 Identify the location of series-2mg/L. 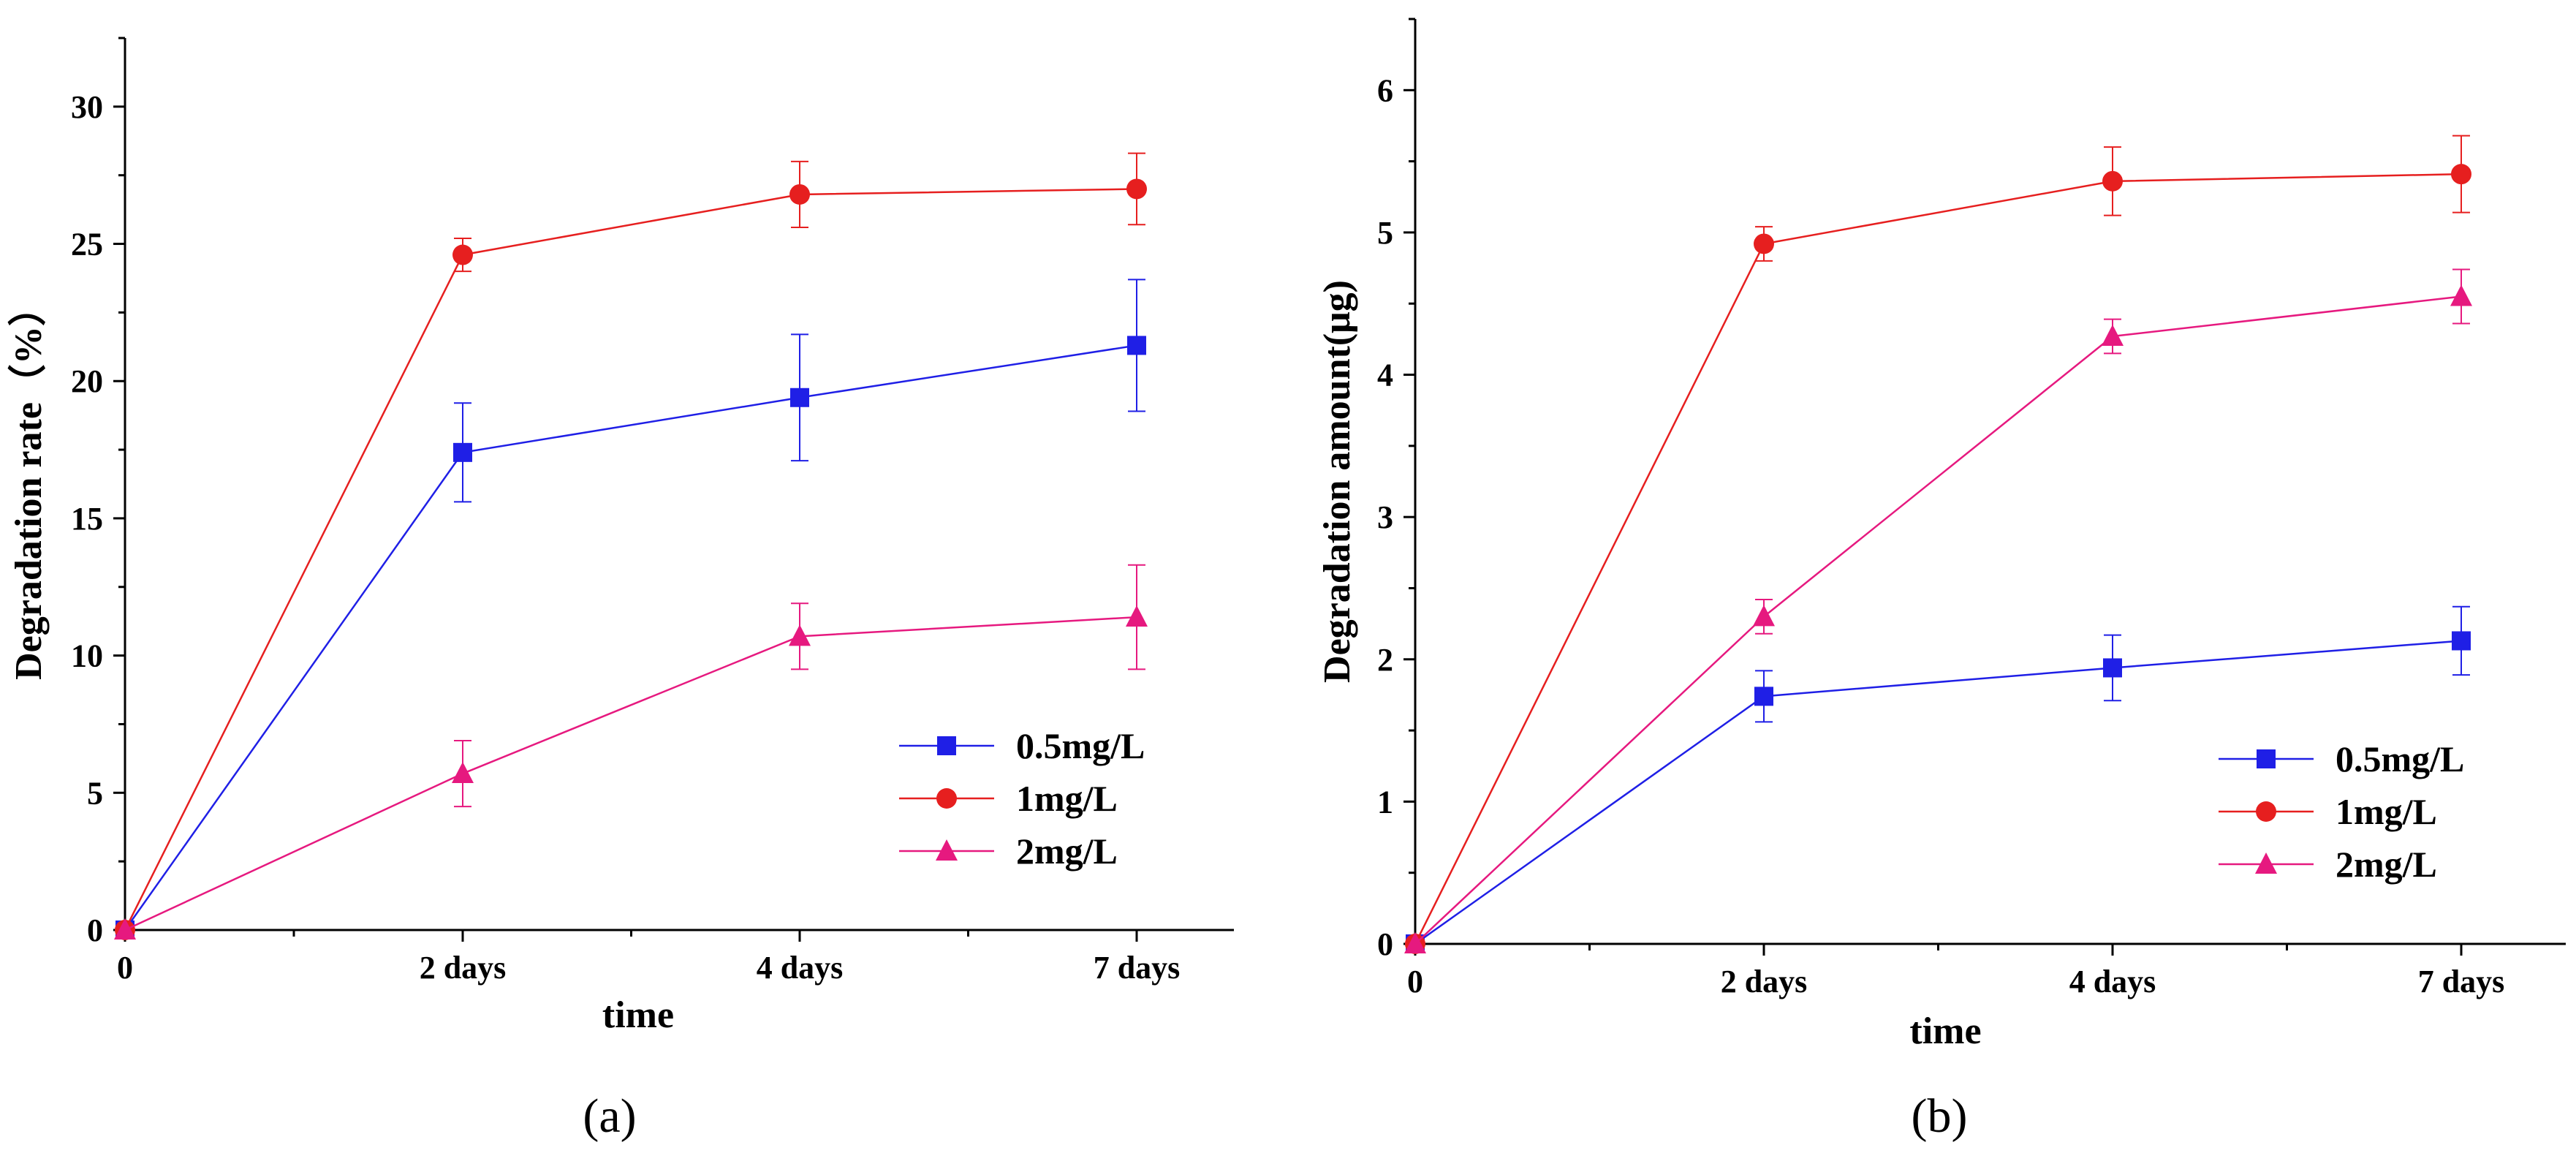
(631, 752).